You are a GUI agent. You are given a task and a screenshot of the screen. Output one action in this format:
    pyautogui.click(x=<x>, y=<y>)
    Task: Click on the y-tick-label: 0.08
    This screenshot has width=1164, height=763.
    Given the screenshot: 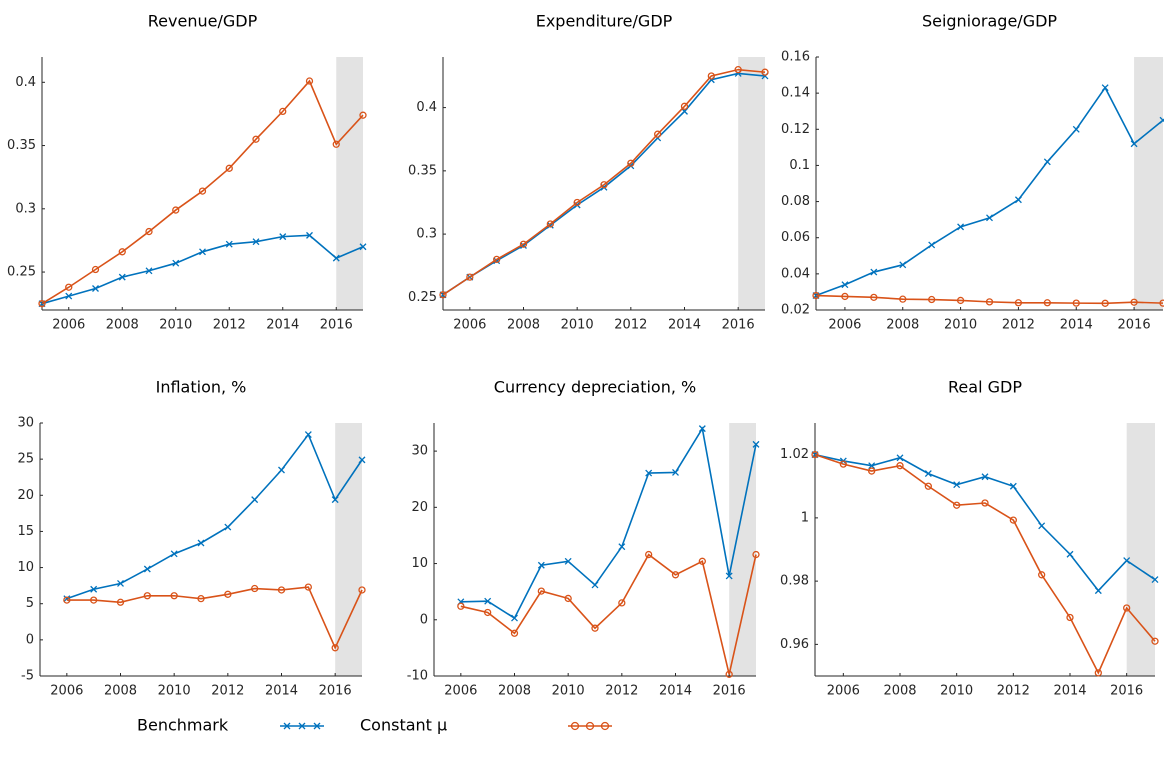 What is the action you would take?
    pyautogui.click(x=795, y=201)
    